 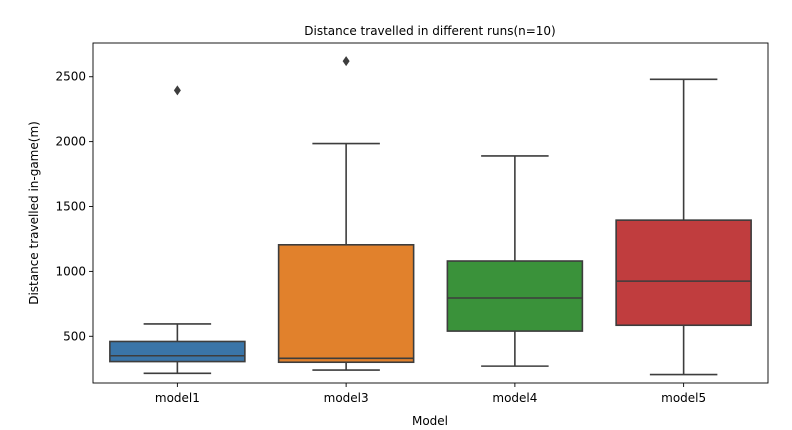 I want to click on x-tick-label-model1: model1, so click(x=177, y=398).